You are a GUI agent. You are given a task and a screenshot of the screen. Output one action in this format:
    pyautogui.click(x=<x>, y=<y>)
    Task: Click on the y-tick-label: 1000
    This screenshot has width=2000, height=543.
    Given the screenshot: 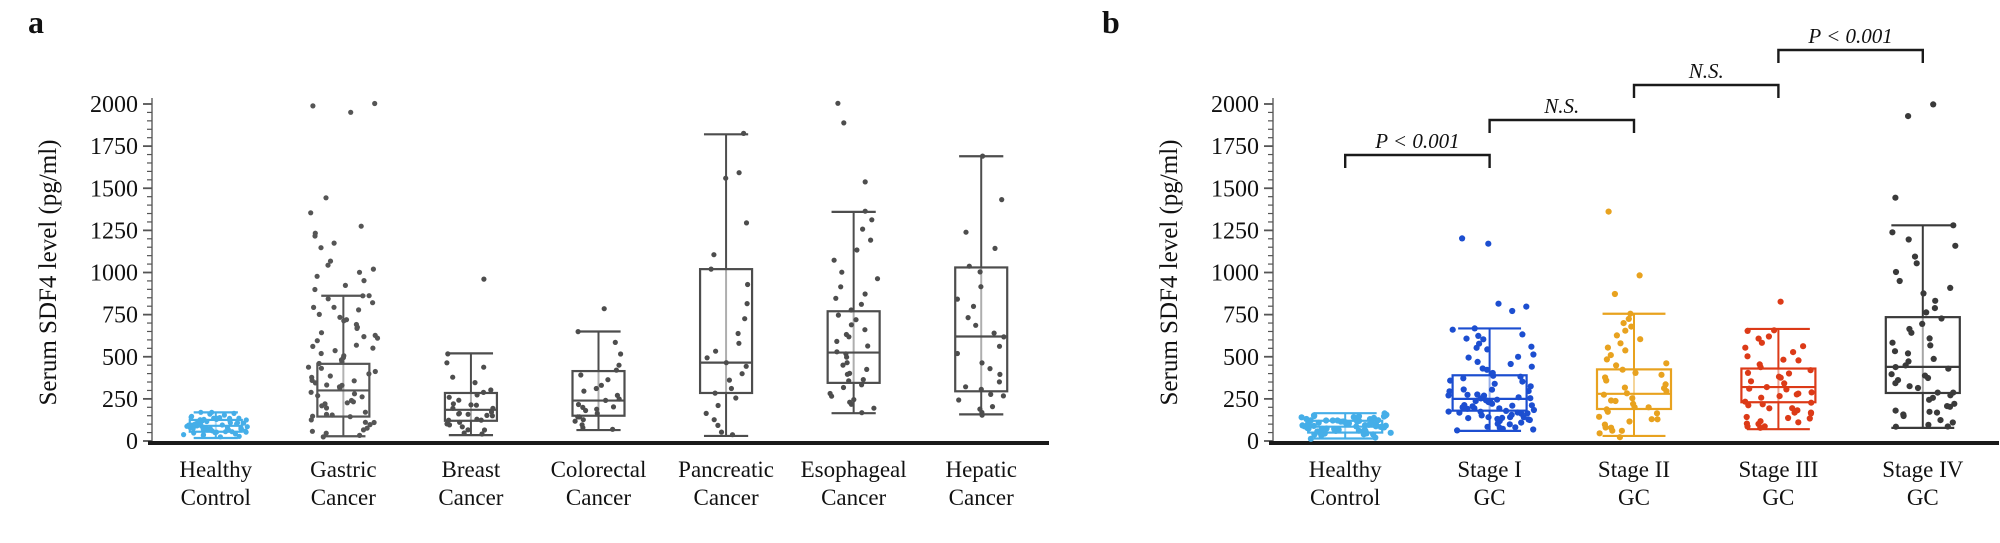 What is the action you would take?
    pyautogui.click(x=114, y=274)
    